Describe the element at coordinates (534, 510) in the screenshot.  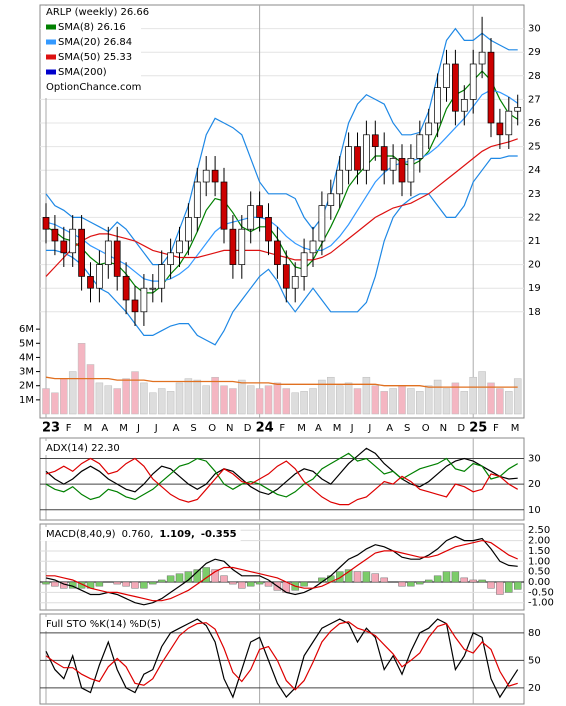
I see `y-tick-label: 10` at that location.